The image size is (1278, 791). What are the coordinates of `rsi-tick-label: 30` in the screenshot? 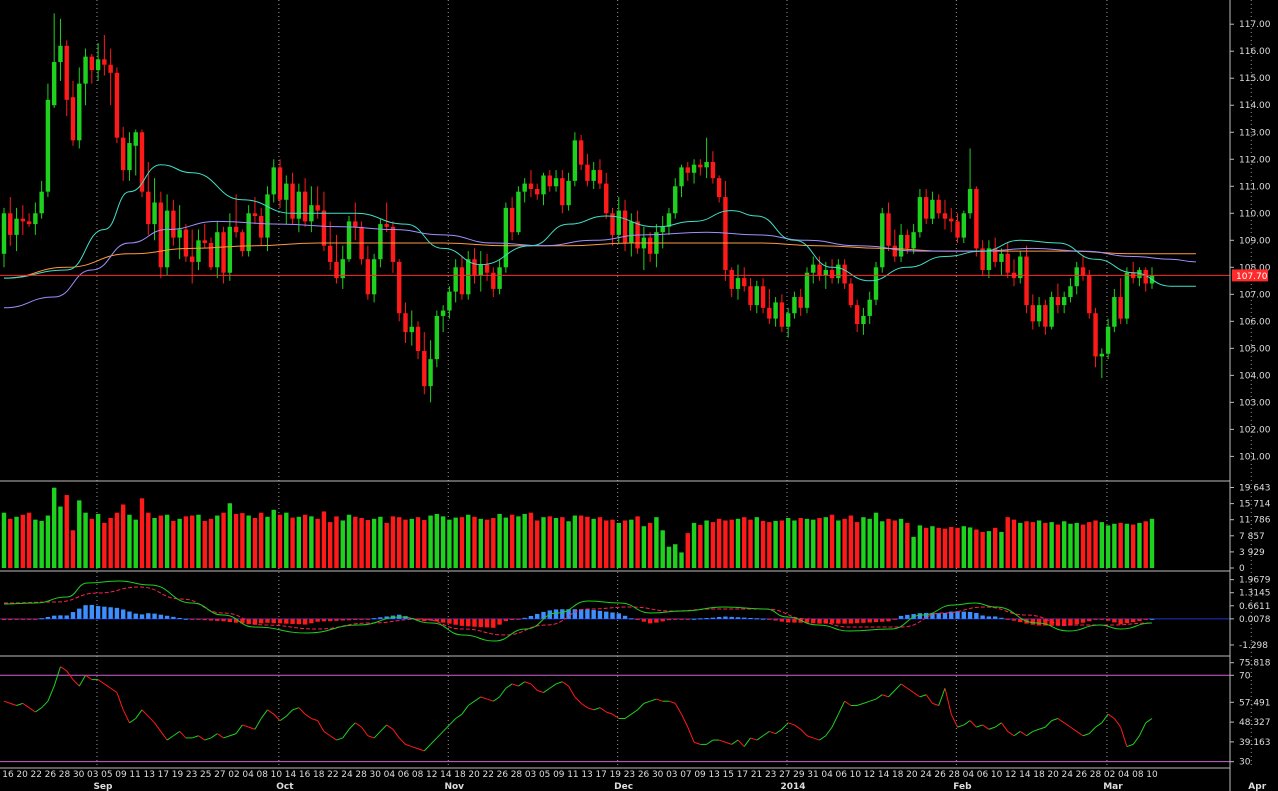 It's located at (1245, 763).